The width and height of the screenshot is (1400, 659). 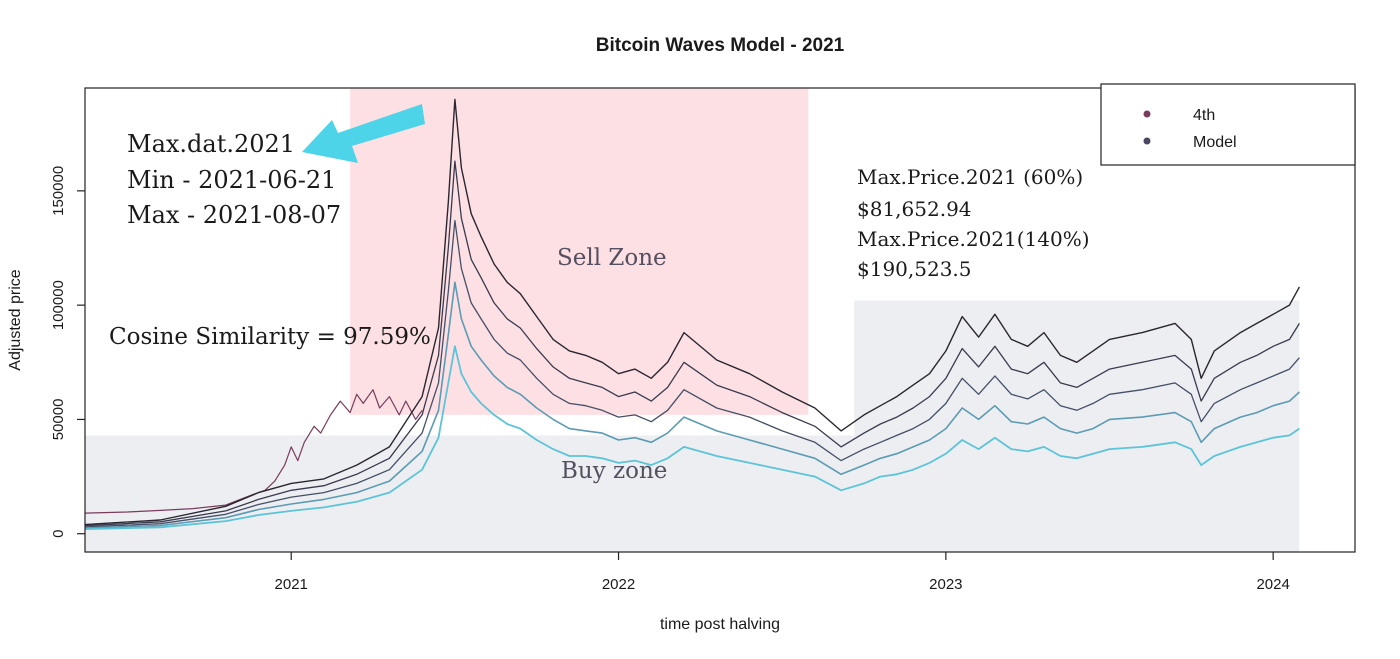 I want to click on buy-zone-label: Buy zone, so click(x=614, y=471).